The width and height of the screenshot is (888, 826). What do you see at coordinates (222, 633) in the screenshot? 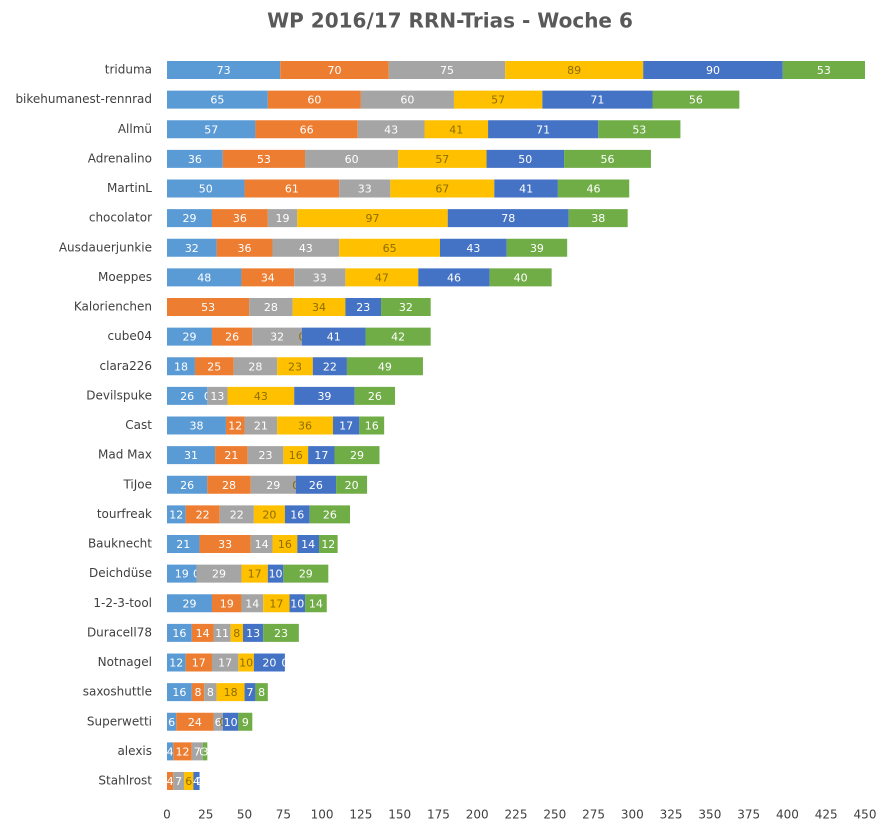
I see `value-label: 11` at bounding box center [222, 633].